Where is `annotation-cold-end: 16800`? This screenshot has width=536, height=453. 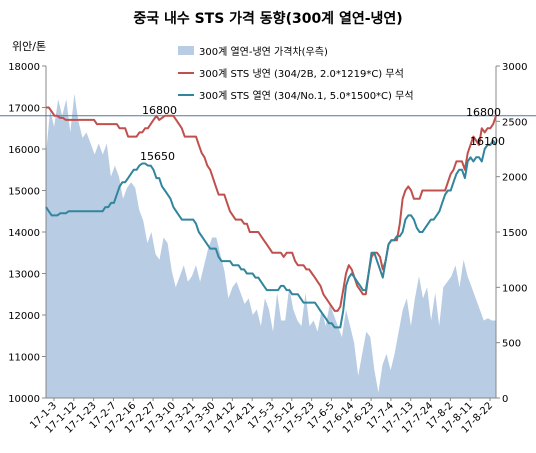
annotation-cold-end: 16800 is located at coordinates (483, 112).